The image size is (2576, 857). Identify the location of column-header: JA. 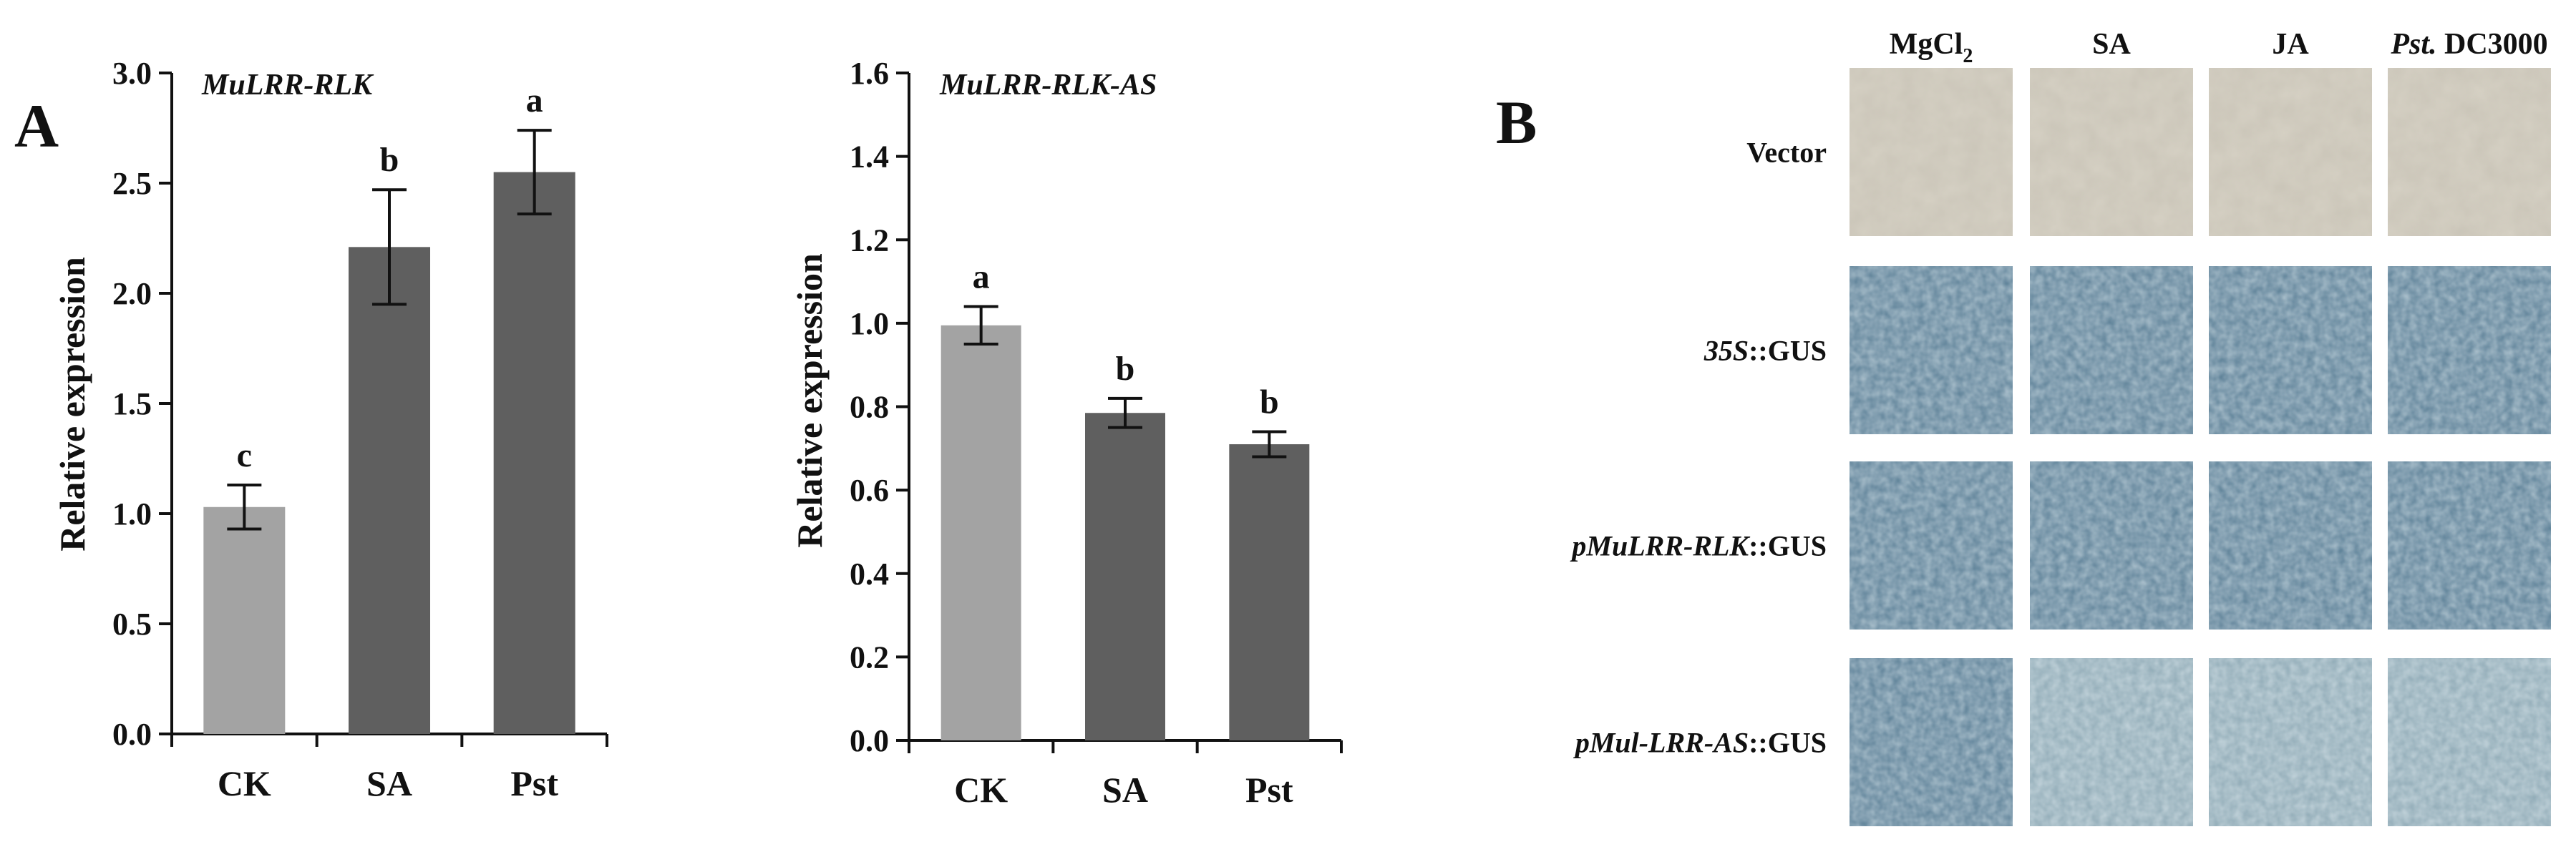
(2290, 44).